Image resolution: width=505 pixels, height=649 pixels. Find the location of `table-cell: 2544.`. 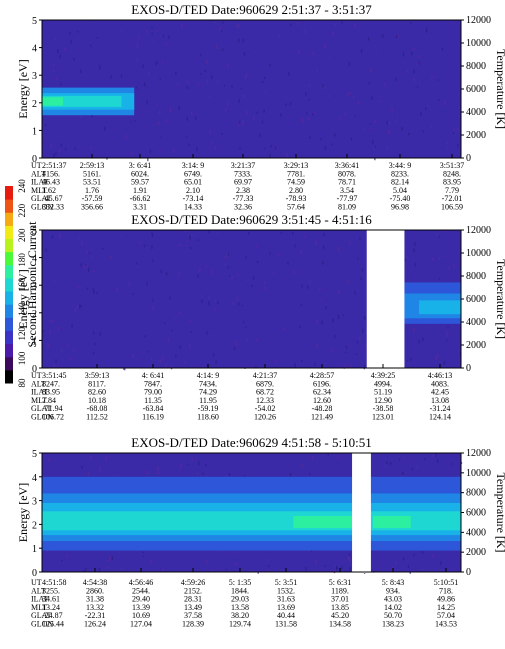

table-cell: 2544. is located at coordinates (141, 590).